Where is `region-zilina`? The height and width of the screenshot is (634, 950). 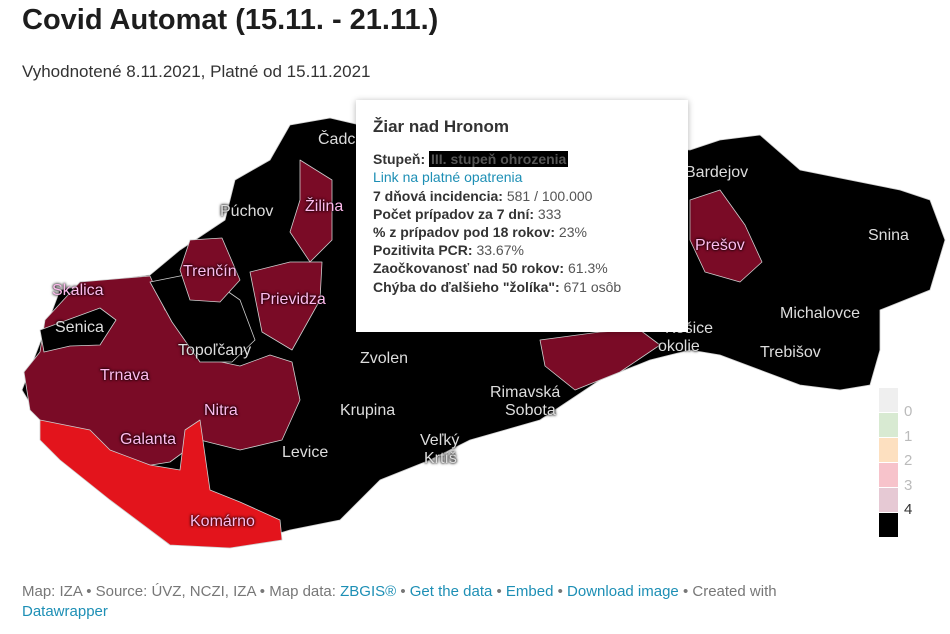
region-zilina is located at coordinates (311, 211).